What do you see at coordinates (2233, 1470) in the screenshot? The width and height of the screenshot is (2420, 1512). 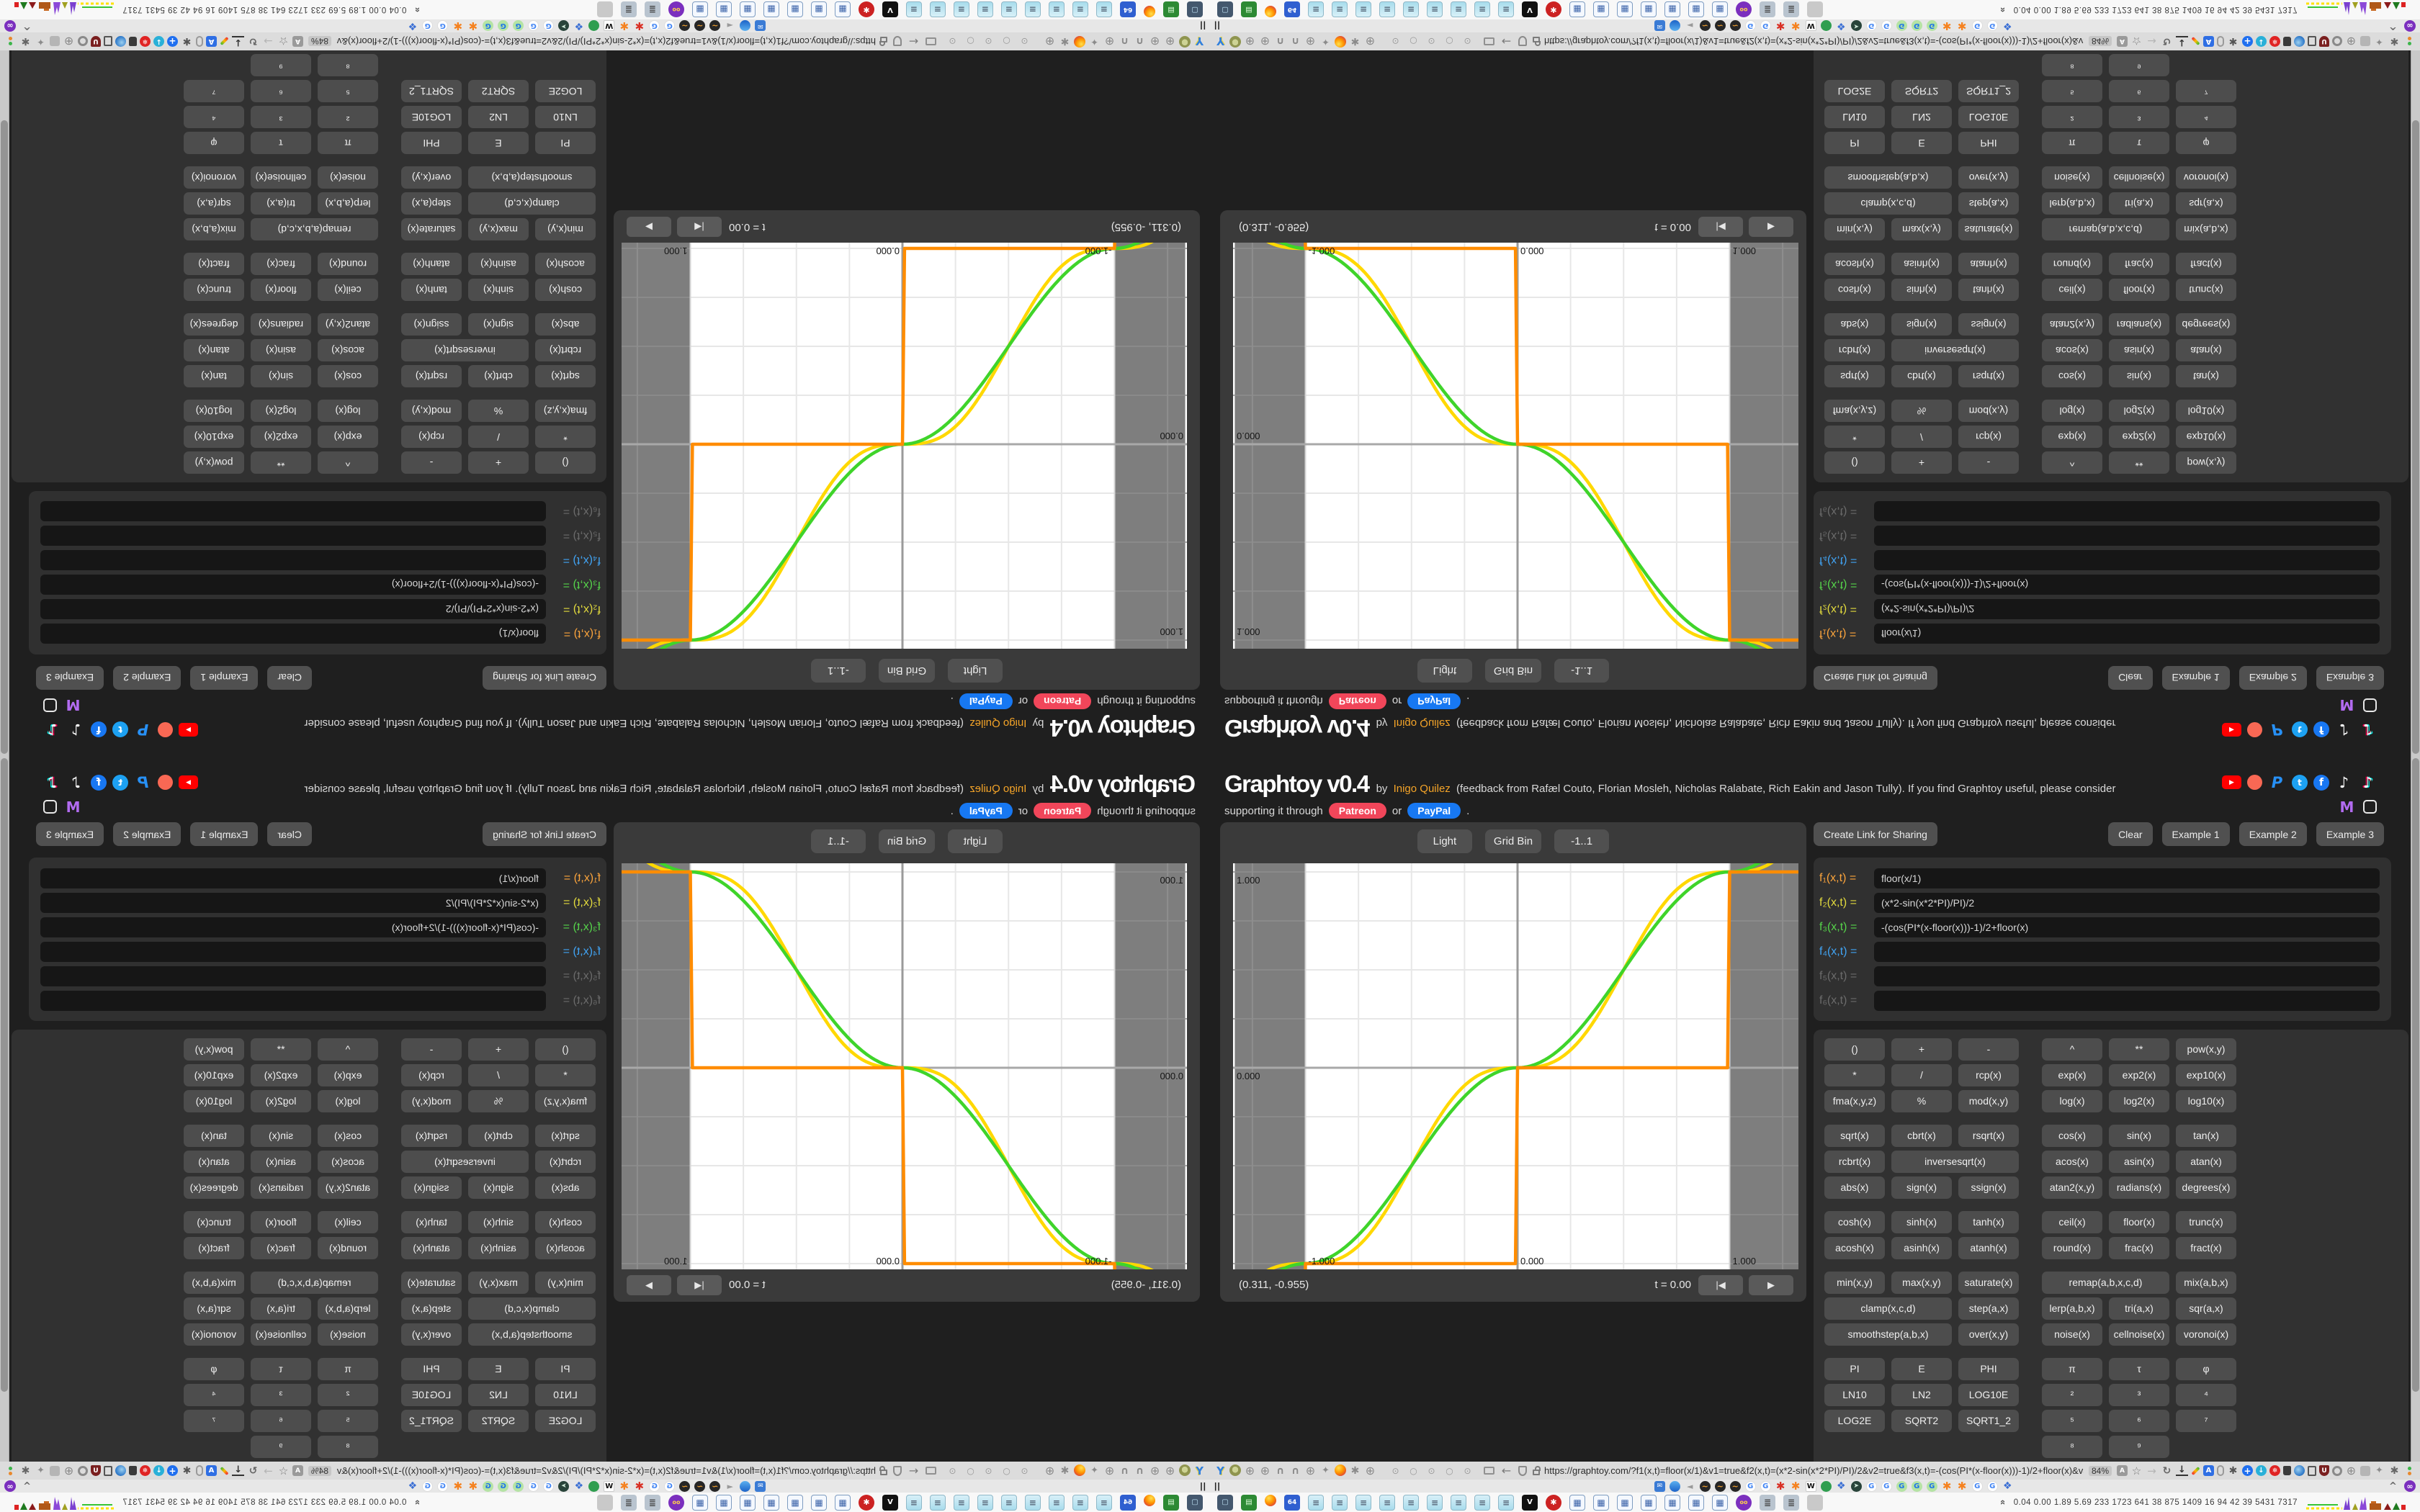 I see `gear-dark-icon: ✱` at bounding box center [2233, 1470].